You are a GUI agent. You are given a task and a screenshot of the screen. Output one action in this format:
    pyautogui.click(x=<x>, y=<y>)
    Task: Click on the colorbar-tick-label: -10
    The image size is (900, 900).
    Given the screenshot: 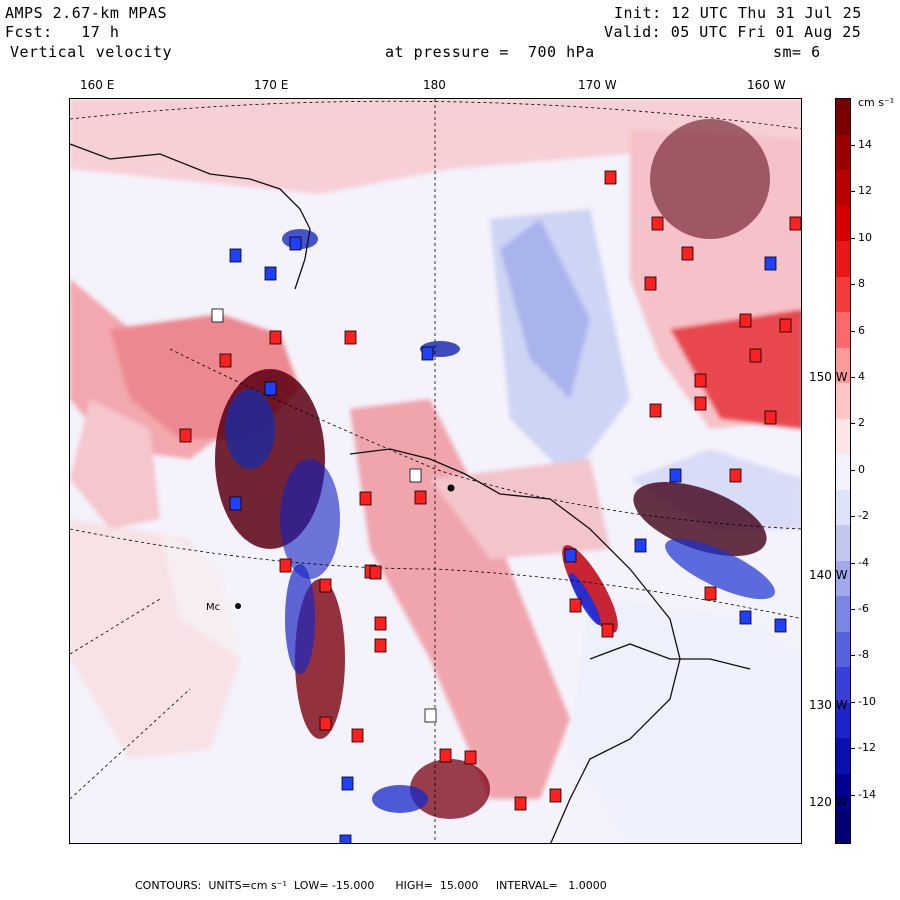 What is the action you would take?
    pyautogui.click(x=867, y=701)
    